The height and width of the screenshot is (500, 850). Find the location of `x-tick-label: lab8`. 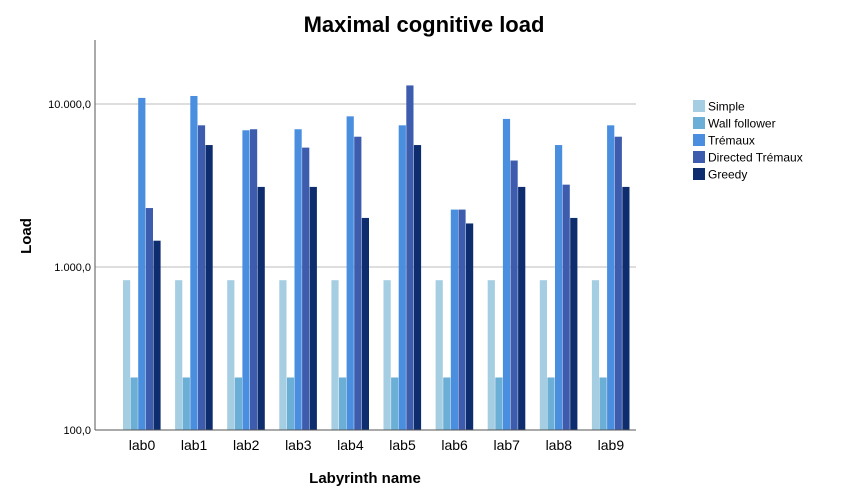

x-tick-label: lab8 is located at coordinates (559, 445).